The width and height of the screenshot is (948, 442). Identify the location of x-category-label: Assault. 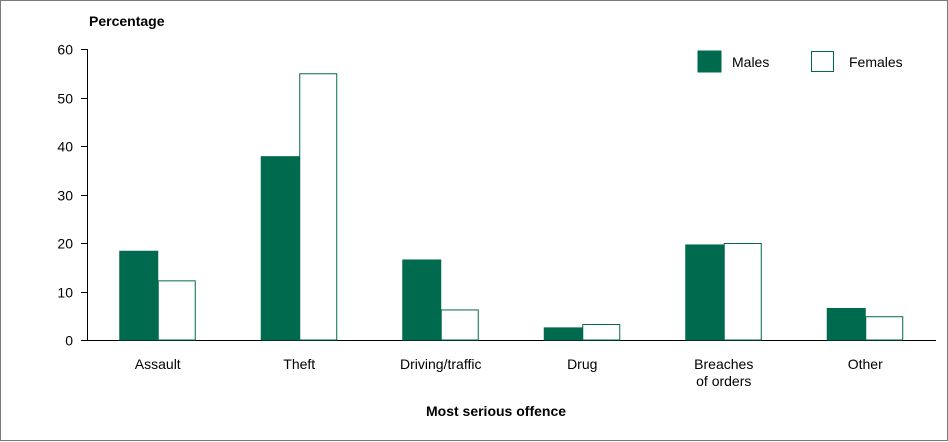
(158, 364).